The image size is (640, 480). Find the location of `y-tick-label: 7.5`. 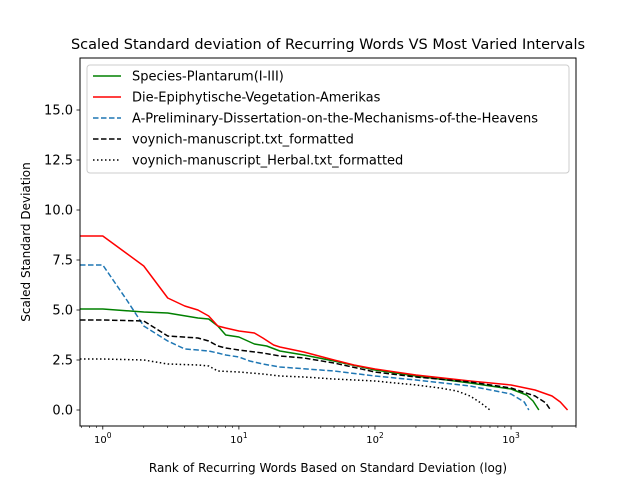

y-tick-label: 7.5 is located at coordinates (62, 261).